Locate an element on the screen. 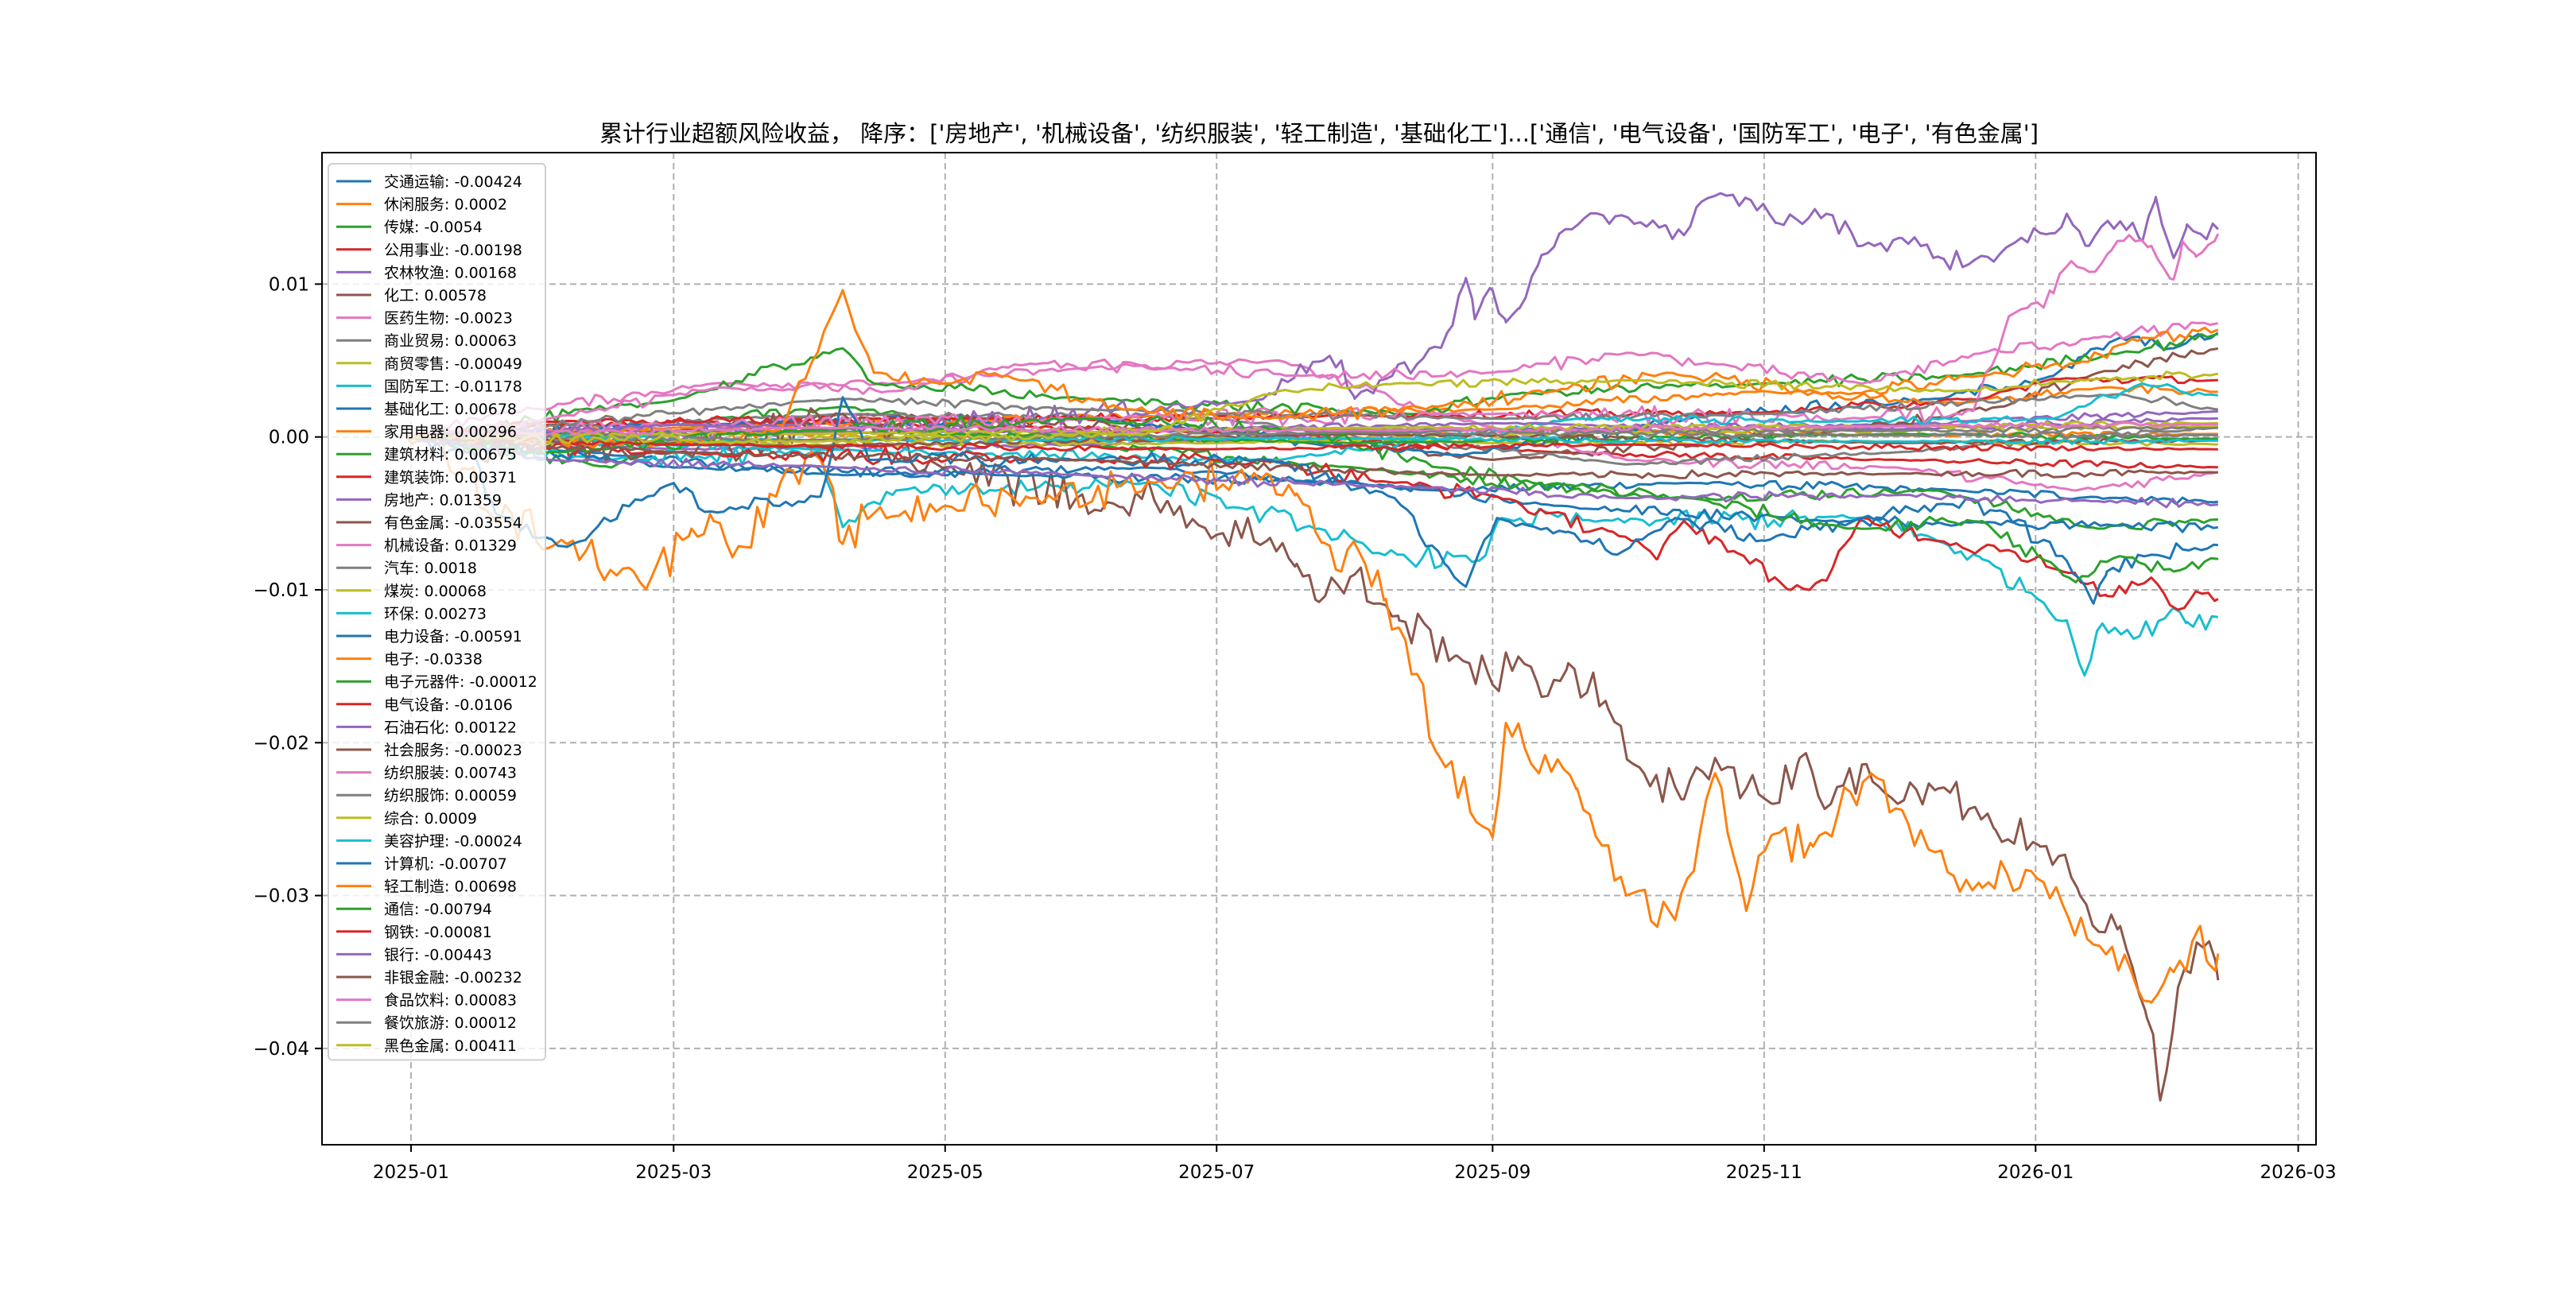 The image size is (2576, 1291). legend-box is located at coordinates (437, 612).